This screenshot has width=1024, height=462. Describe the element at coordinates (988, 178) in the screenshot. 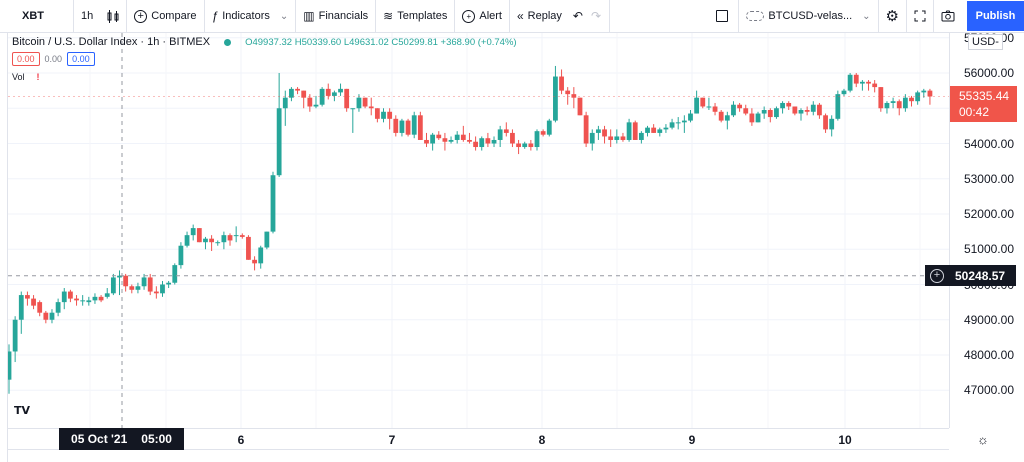

I see `price-tick-label: 53000.00` at that location.